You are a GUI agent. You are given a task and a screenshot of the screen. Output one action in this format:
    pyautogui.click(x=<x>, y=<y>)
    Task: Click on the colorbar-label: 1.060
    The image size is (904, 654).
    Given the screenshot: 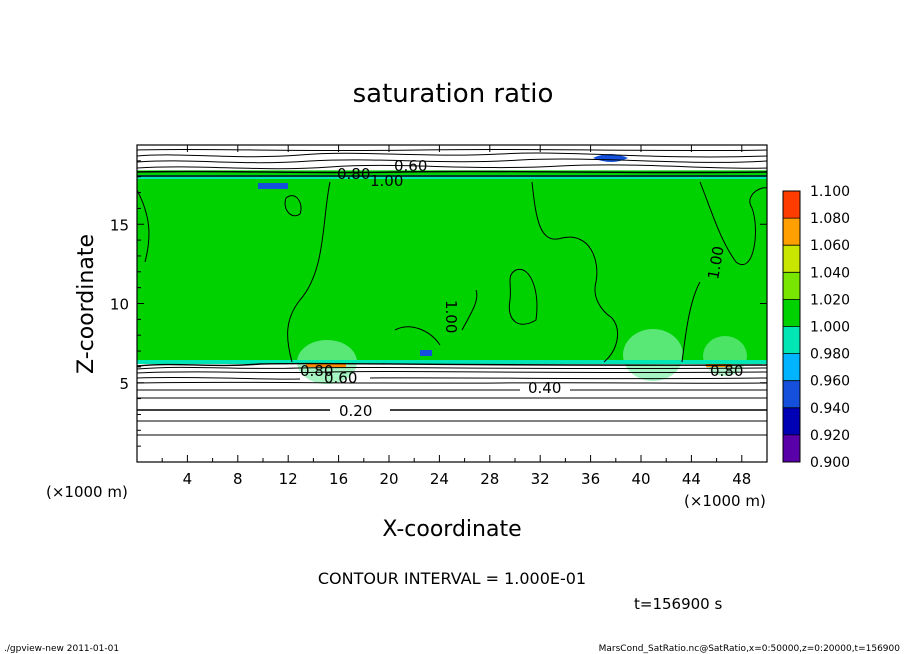 What is the action you would take?
    pyautogui.click(x=830, y=246)
    